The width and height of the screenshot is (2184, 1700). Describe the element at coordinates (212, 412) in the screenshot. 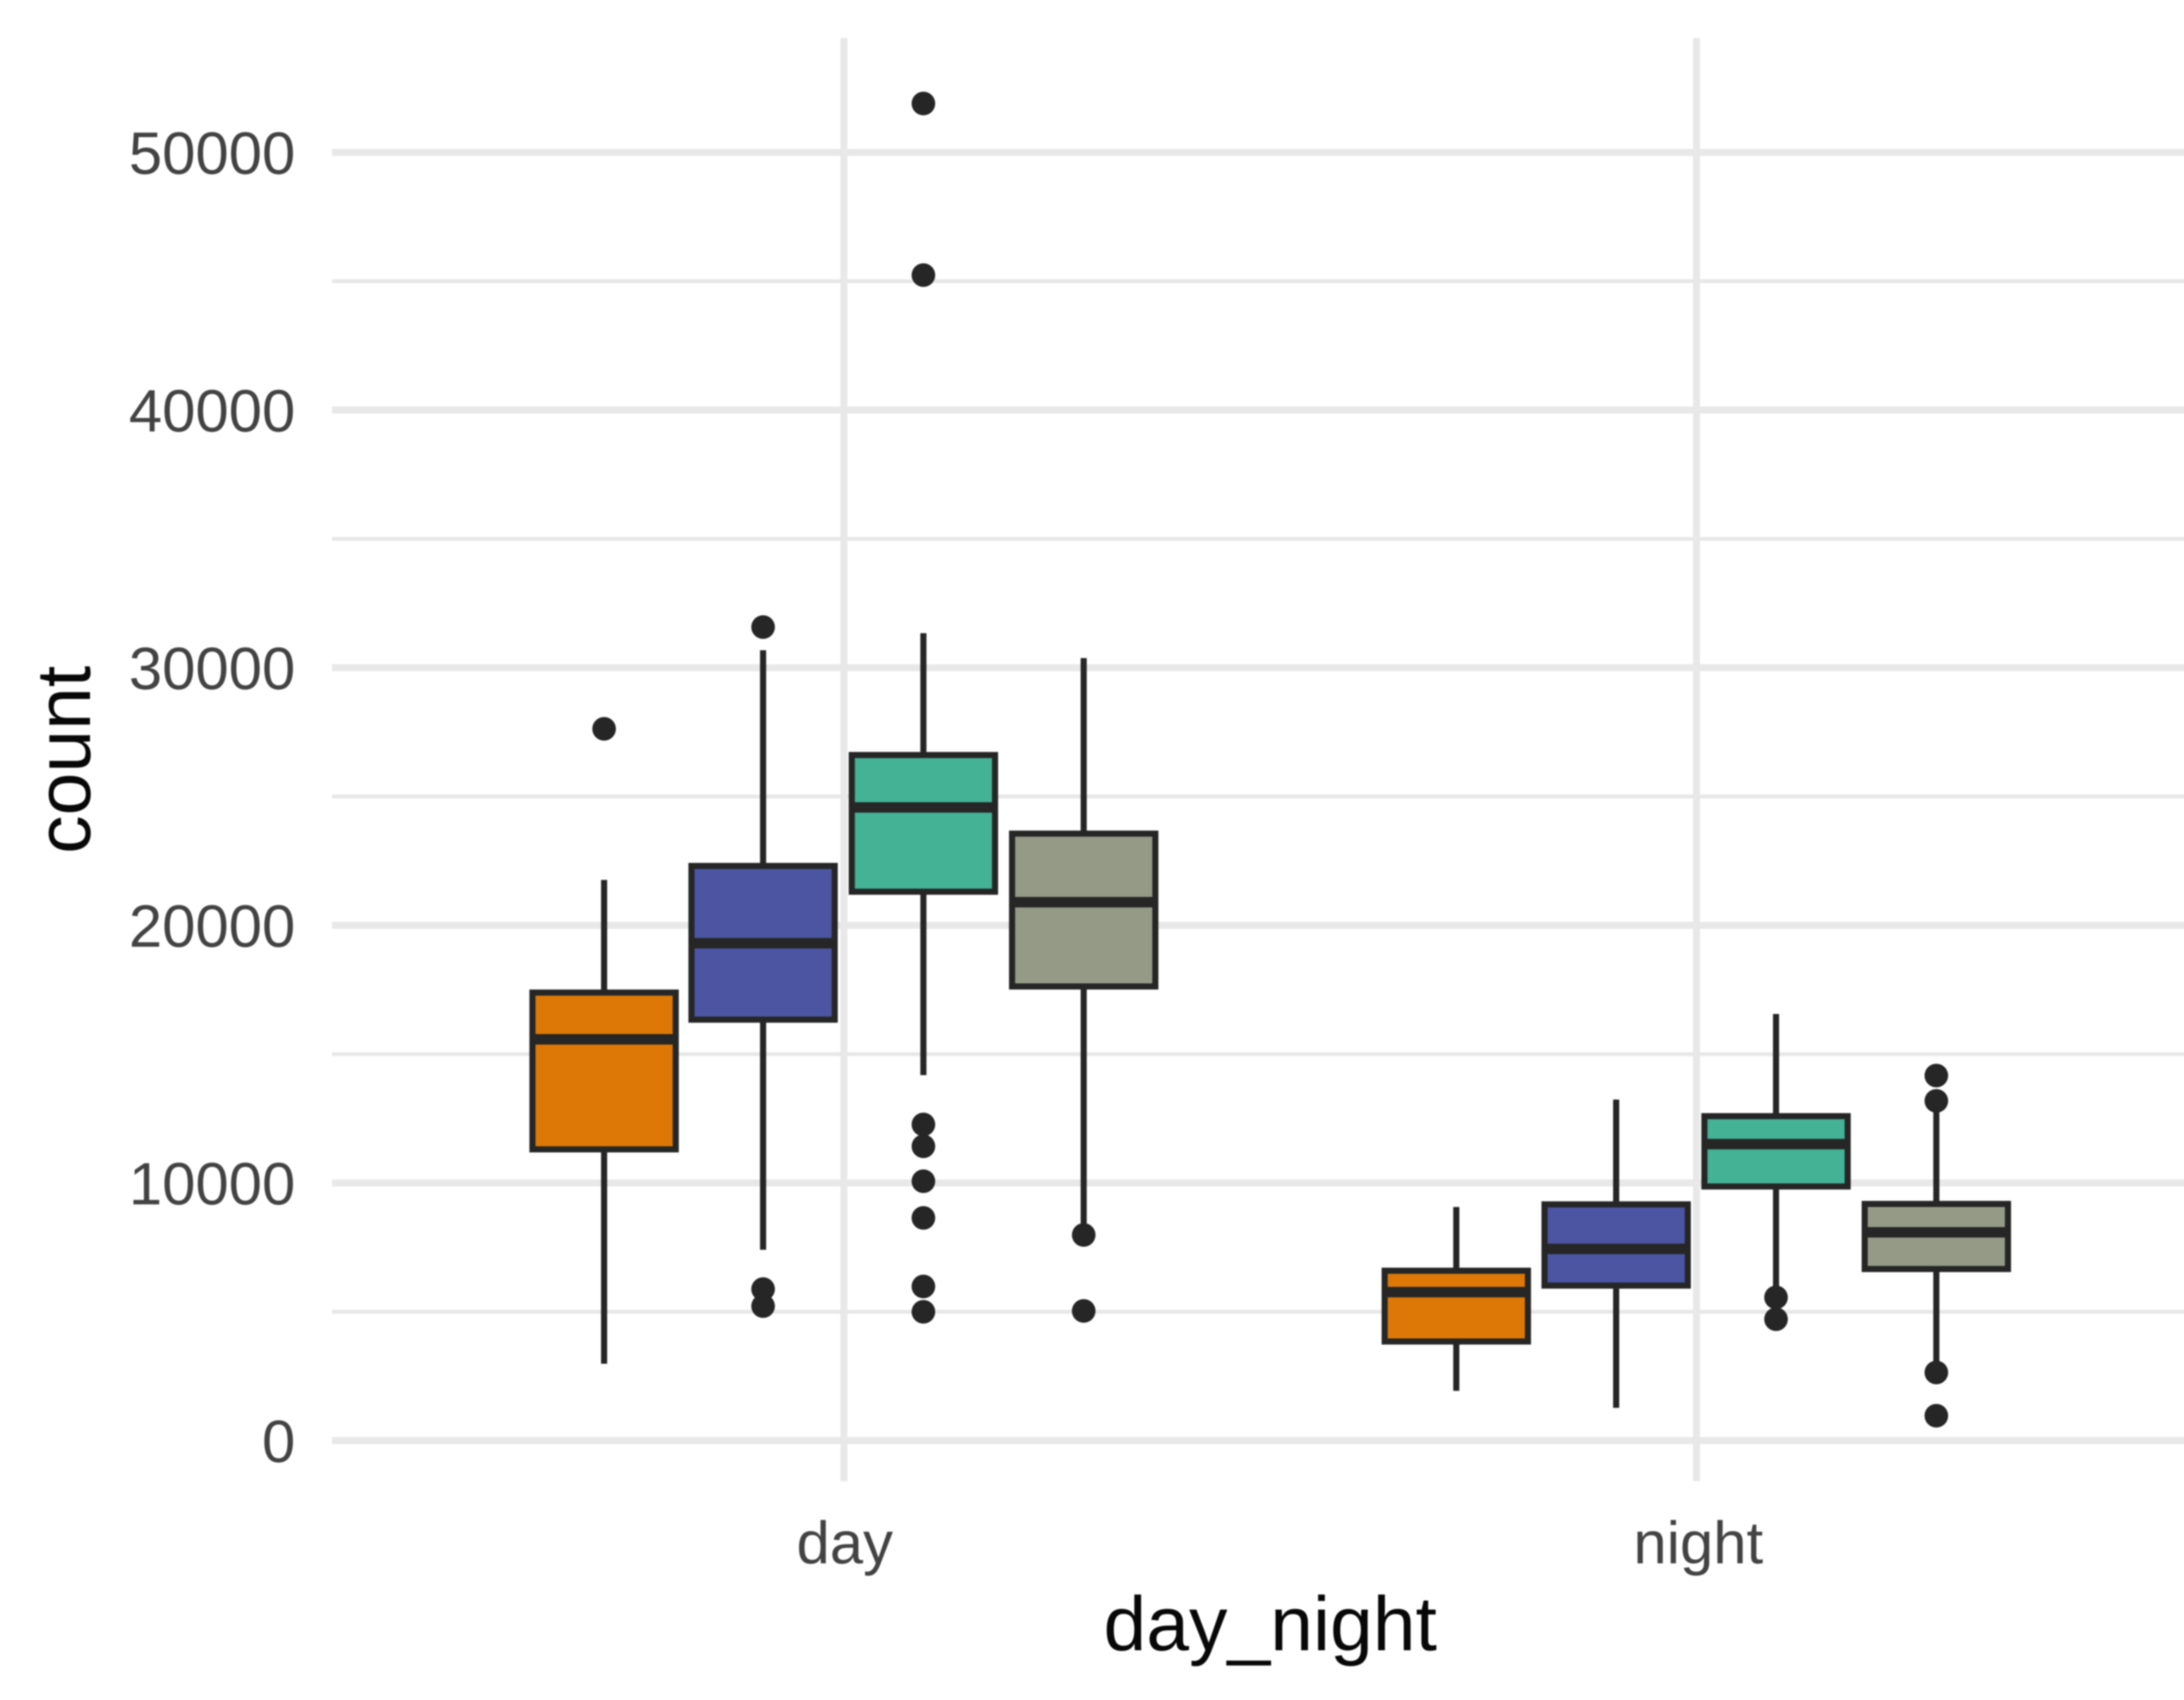

I see `svg-text: 40000` at that location.